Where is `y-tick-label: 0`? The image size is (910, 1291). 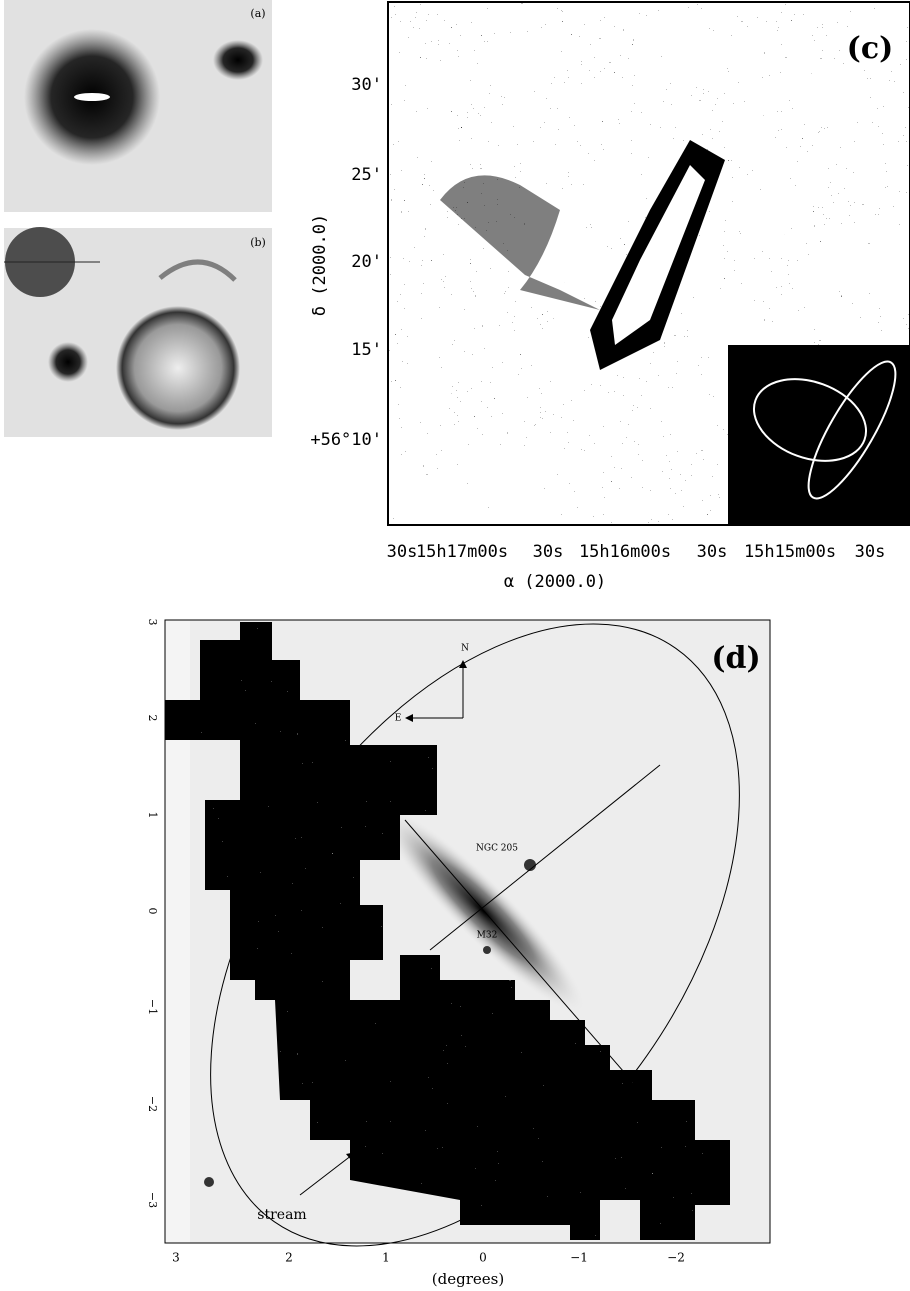
y-tick-label: 0 is located at coordinates (152, 911).